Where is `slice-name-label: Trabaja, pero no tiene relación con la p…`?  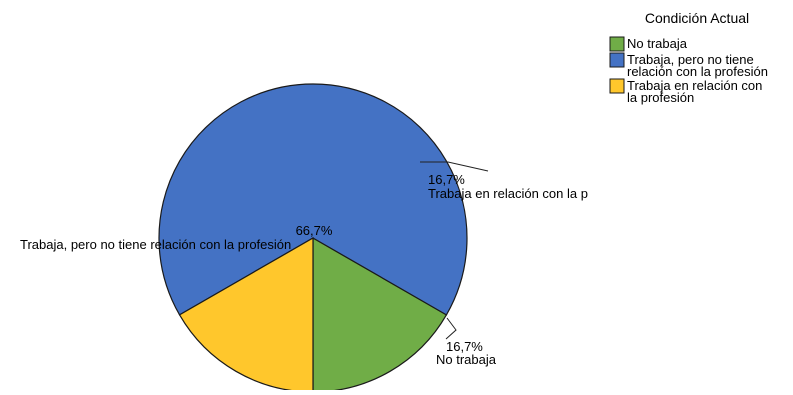 slice-name-label: Trabaja, pero no tiene relación con la p… is located at coordinates (155, 244).